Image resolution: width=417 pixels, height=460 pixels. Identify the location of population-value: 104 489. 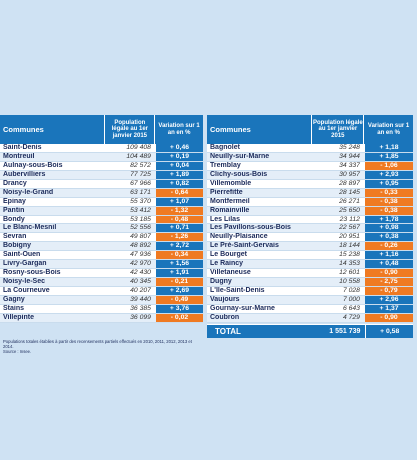
(138, 156).